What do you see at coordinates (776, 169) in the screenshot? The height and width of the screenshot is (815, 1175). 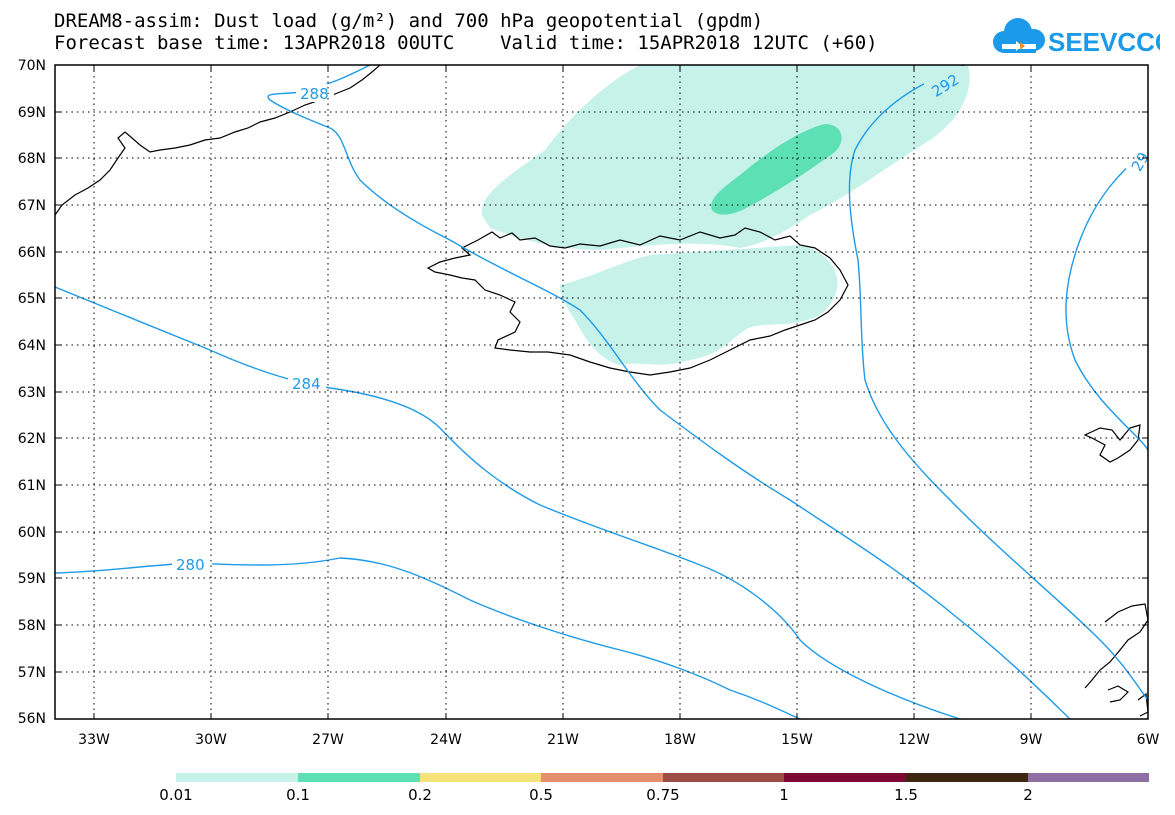 I see `dust-area-mid` at bounding box center [776, 169].